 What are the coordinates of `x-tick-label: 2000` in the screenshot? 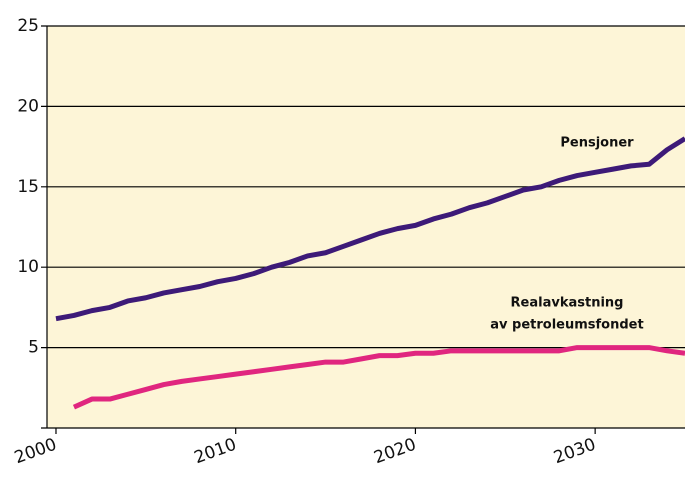 It's located at (35, 452).